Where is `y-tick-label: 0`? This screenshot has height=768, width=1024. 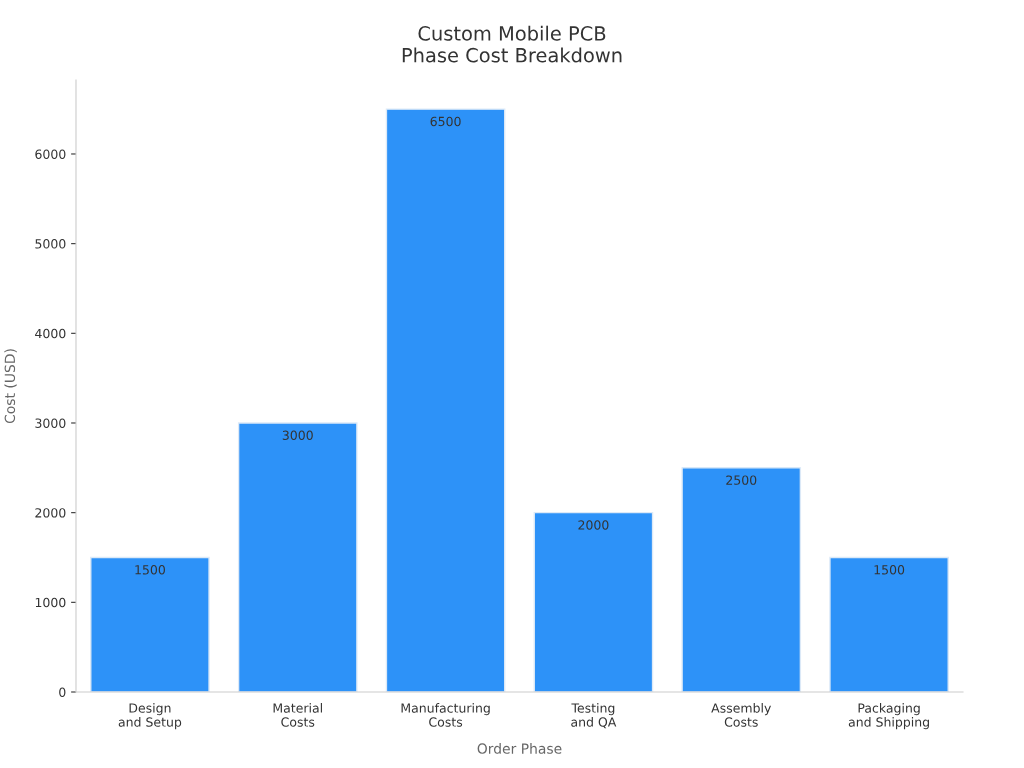 y-tick-label: 0 is located at coordinates (62, 692).